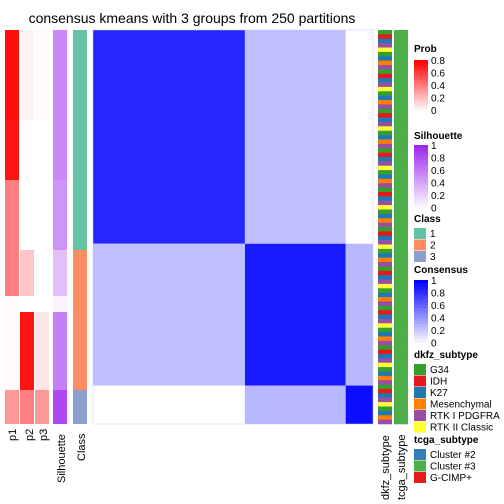 This screenshot has height=504, width=504. What do you see at coordinates (402, 467) in the screenshot?
I see `column-label-tcga-subtype: tcga_subtype` at bounding box center [402, 467].